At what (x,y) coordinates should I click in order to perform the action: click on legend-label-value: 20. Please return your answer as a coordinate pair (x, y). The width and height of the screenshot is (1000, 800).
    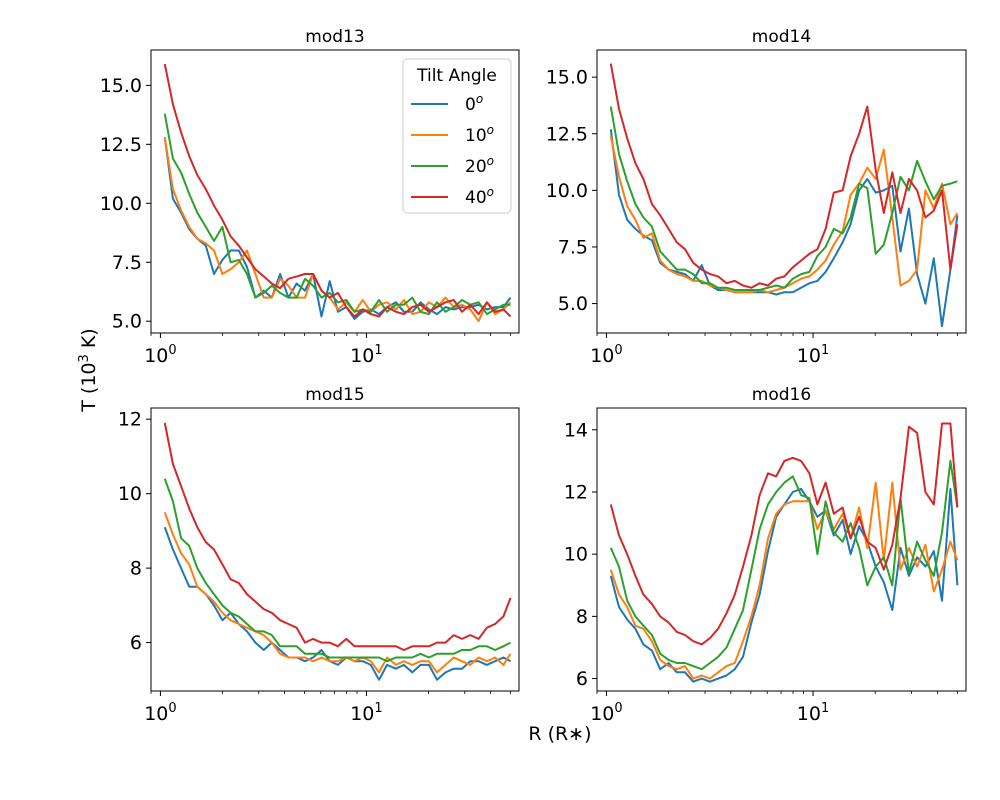
    Looking at the image, I should click on (476, 167).